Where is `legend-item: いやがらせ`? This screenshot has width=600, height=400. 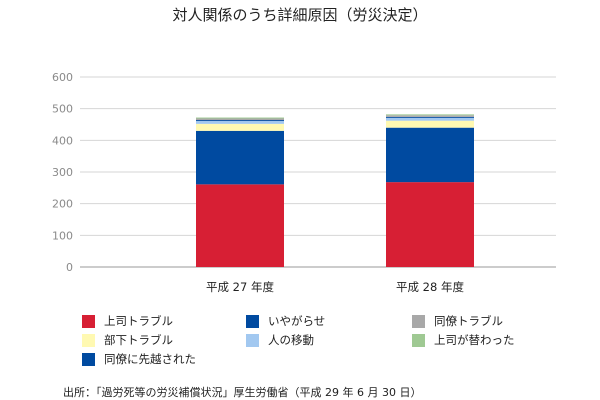 legend-item: いやがらせ is located at coordinates (285, 321).